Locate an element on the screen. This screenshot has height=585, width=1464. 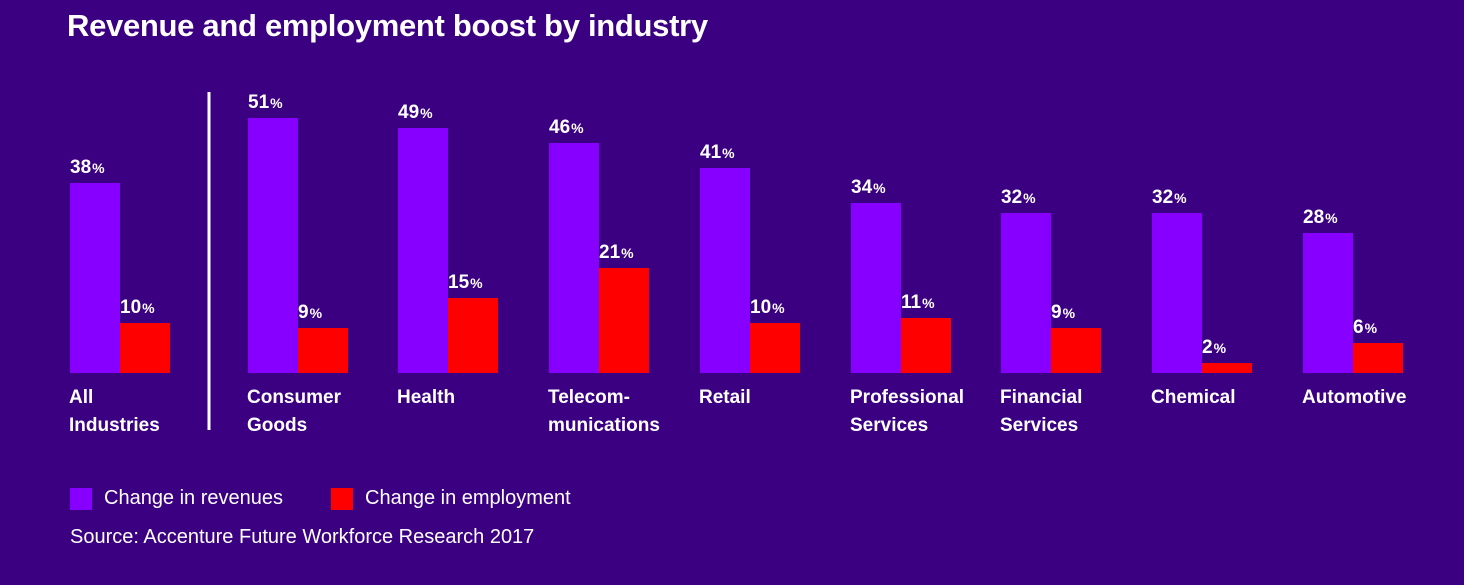
data-label-revenues: 46% is located at coordinates (566, 127).